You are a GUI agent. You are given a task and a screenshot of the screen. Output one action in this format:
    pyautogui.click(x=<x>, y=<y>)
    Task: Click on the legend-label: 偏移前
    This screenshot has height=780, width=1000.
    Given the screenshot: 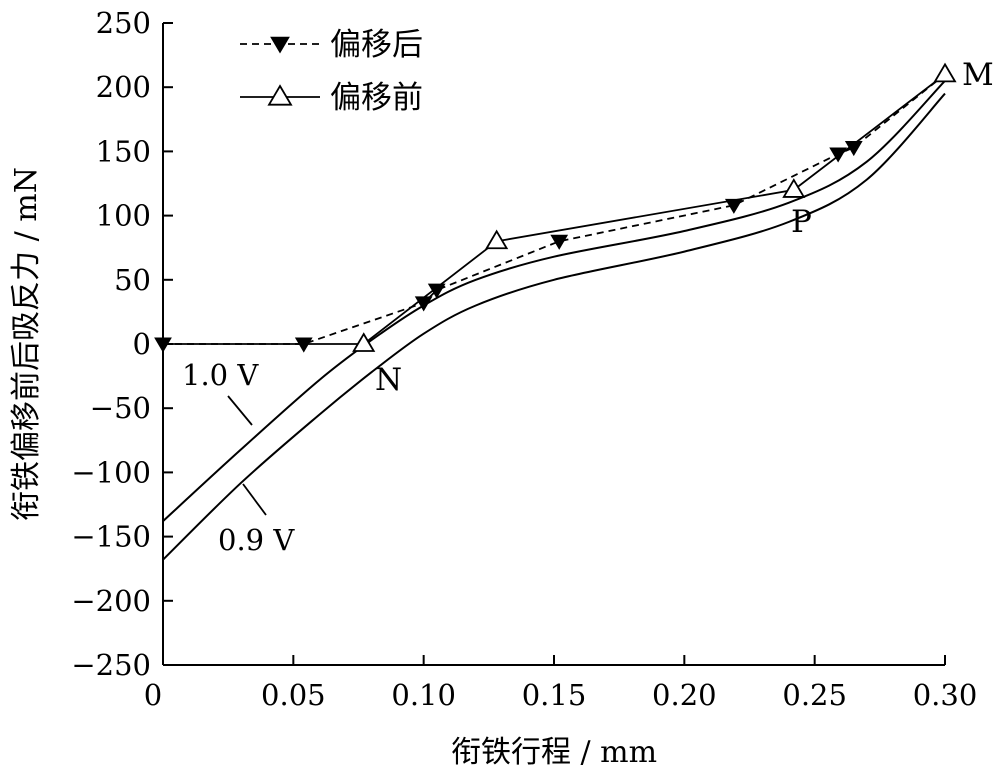 What is the action you would take?
    pyautogui.click(x=376, y=98)
    